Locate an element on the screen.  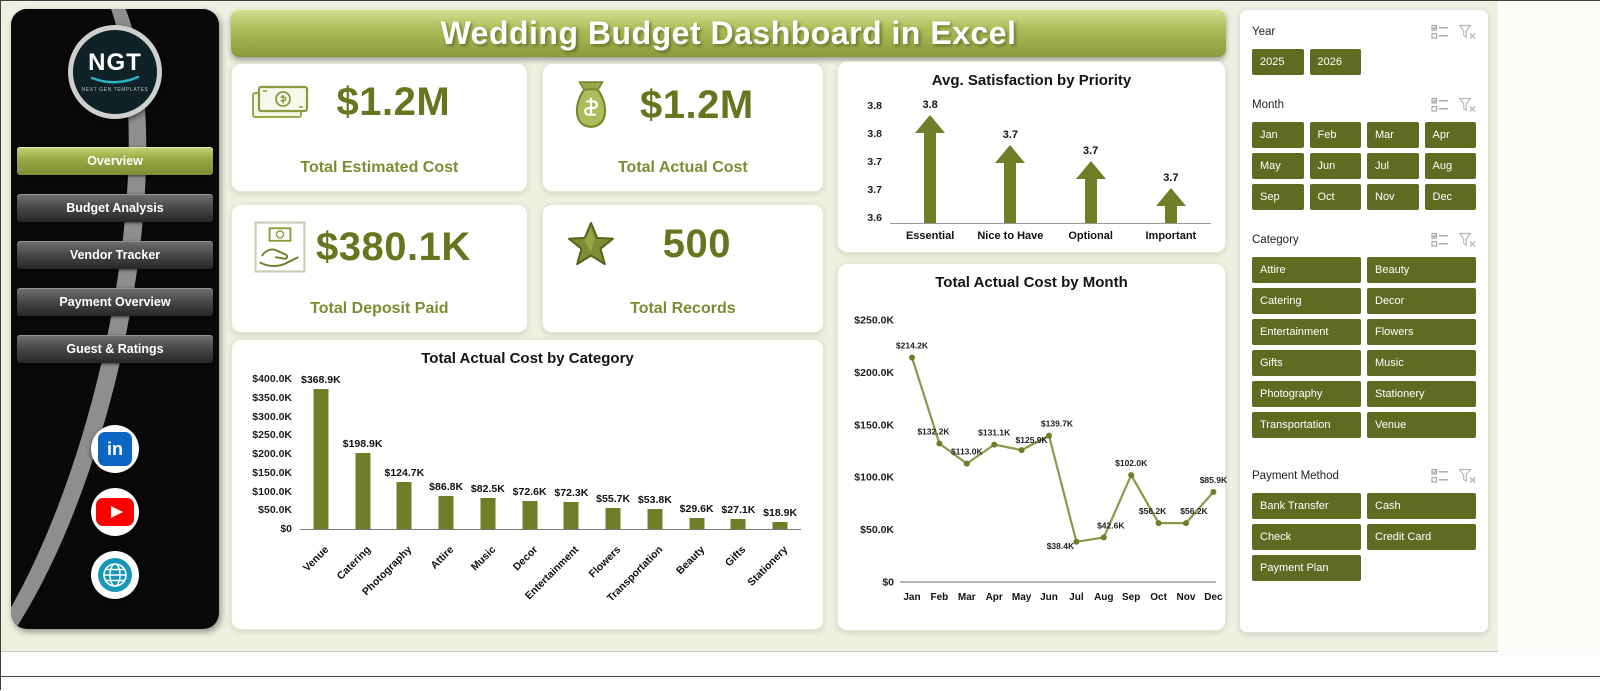
slicer-button-jul: Jul is located at coordinates (1393, 166).